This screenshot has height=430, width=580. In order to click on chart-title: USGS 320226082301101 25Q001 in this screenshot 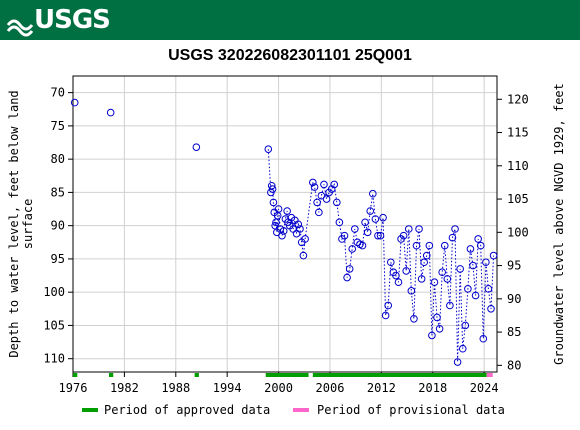, I will do `click(290, 55)`.